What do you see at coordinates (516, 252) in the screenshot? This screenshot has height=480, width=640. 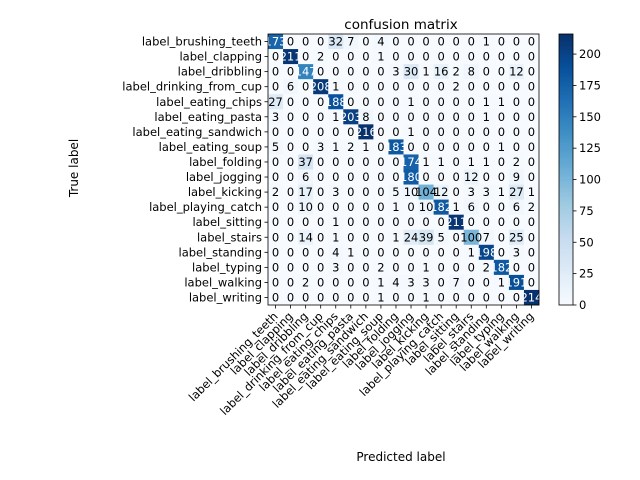 I see `cell-value-label: 3` at bounding box center [516, 252].